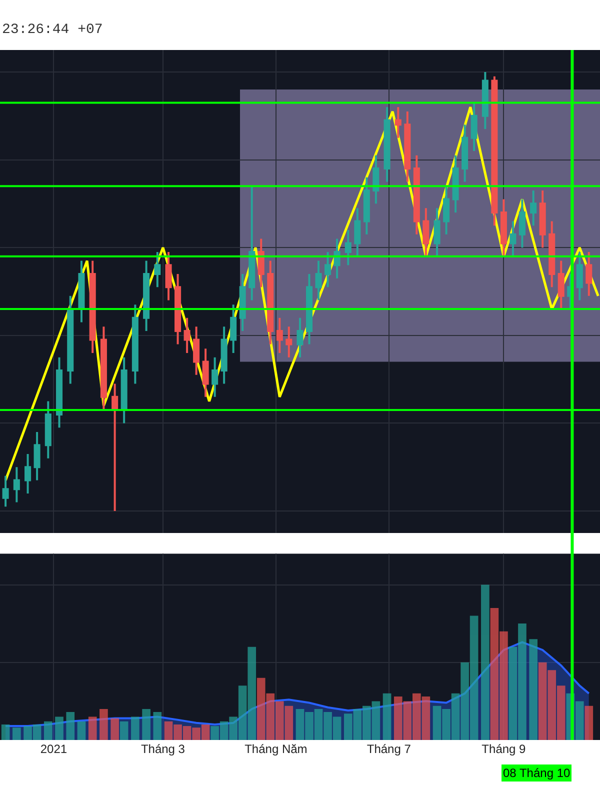 This screenshot has height=800, width=600. Describe the element at coordinates (389, 749) in the screenshot. I see `x-tick-label: Tháng 7` at that location.